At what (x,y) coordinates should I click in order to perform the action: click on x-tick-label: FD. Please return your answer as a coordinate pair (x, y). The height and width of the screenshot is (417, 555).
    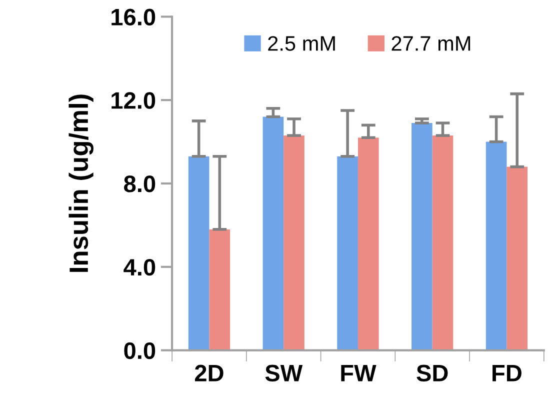
    Looking at the image, I should click on (507, 373).